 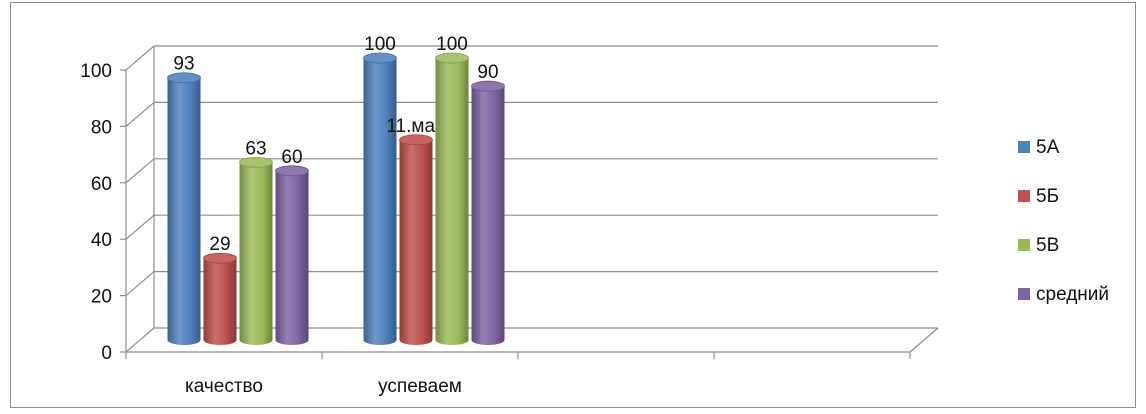 I want to click on data-label: 11.мар, so click(x=415, y=126).